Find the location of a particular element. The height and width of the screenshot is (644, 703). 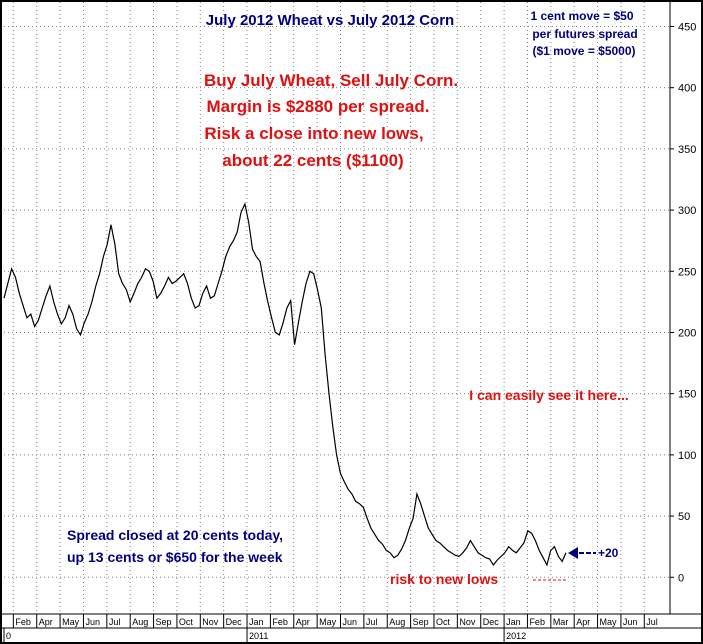

y-tick-label: 0 is located at coordinates (681, 578).